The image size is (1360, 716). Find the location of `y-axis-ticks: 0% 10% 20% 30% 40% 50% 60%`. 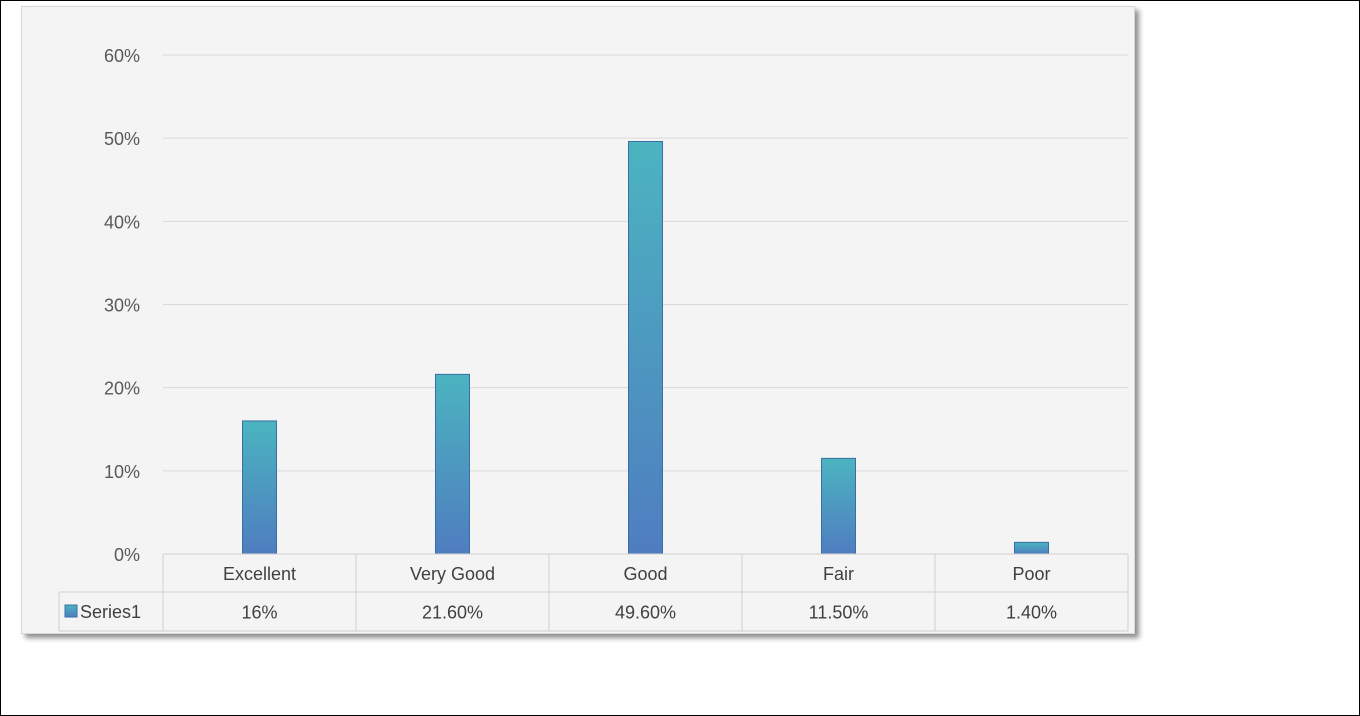

y-axis-ticks: 0% 10% 20% 30% 40% 50% 60% is located at coordinates (122, 305).